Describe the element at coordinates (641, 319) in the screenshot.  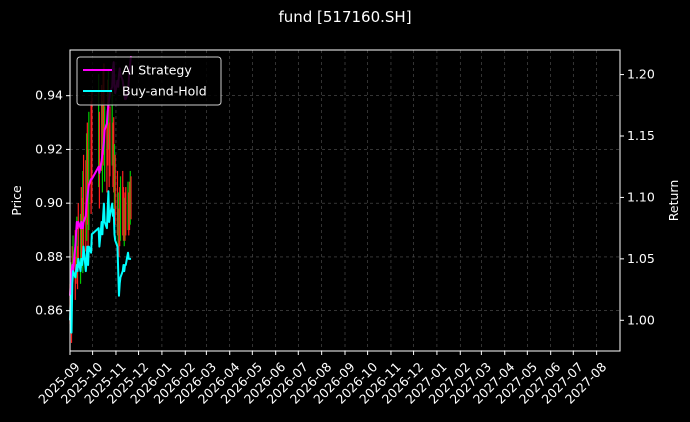
I see `y-tick-label-right: 1.00` at that location.